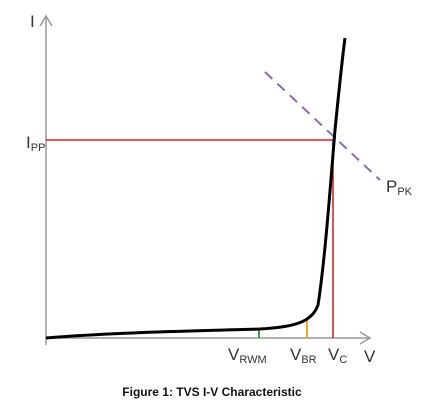 The image size is (424, 411). I want to click on label-sub: C, so click(343, 360).